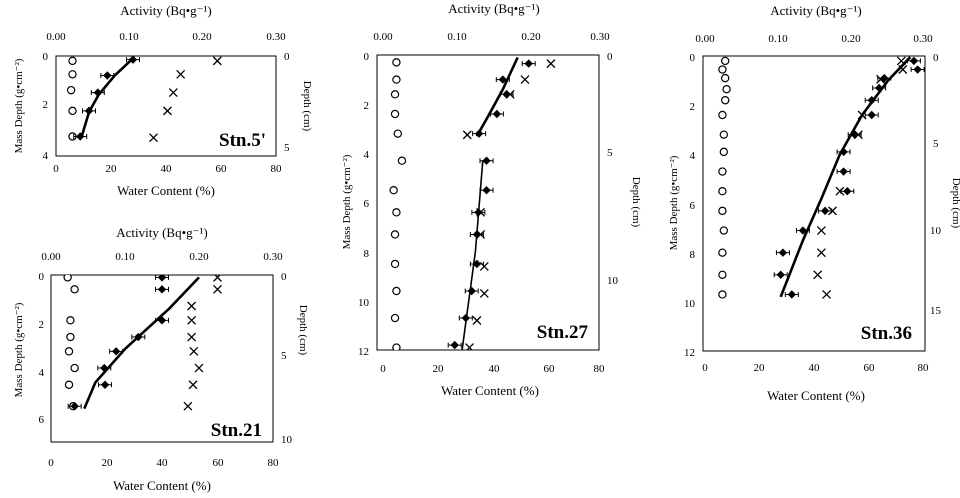 This screenshot has height=498, width=960. Describe the element at coordinates (693, 255) in the screenshot. I see `mass-tick-label: 8` at that location.